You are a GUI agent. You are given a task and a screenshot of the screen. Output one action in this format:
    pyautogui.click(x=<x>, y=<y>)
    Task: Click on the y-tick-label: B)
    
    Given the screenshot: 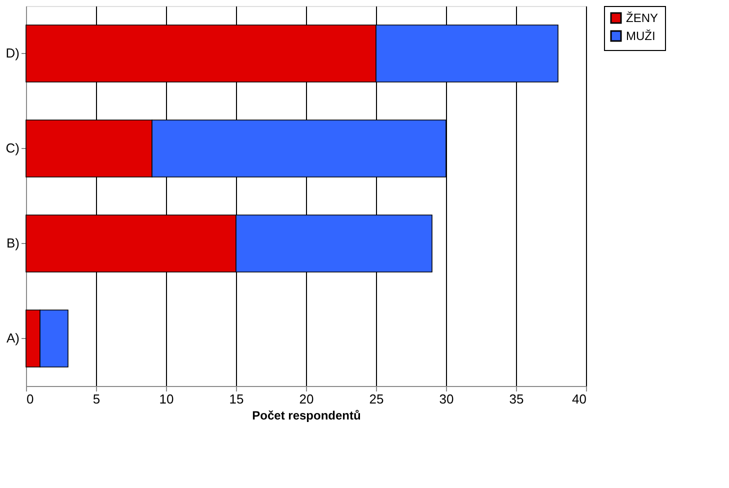 What is the action you would take?
    pyautogui.click(x=13, y=243)
    